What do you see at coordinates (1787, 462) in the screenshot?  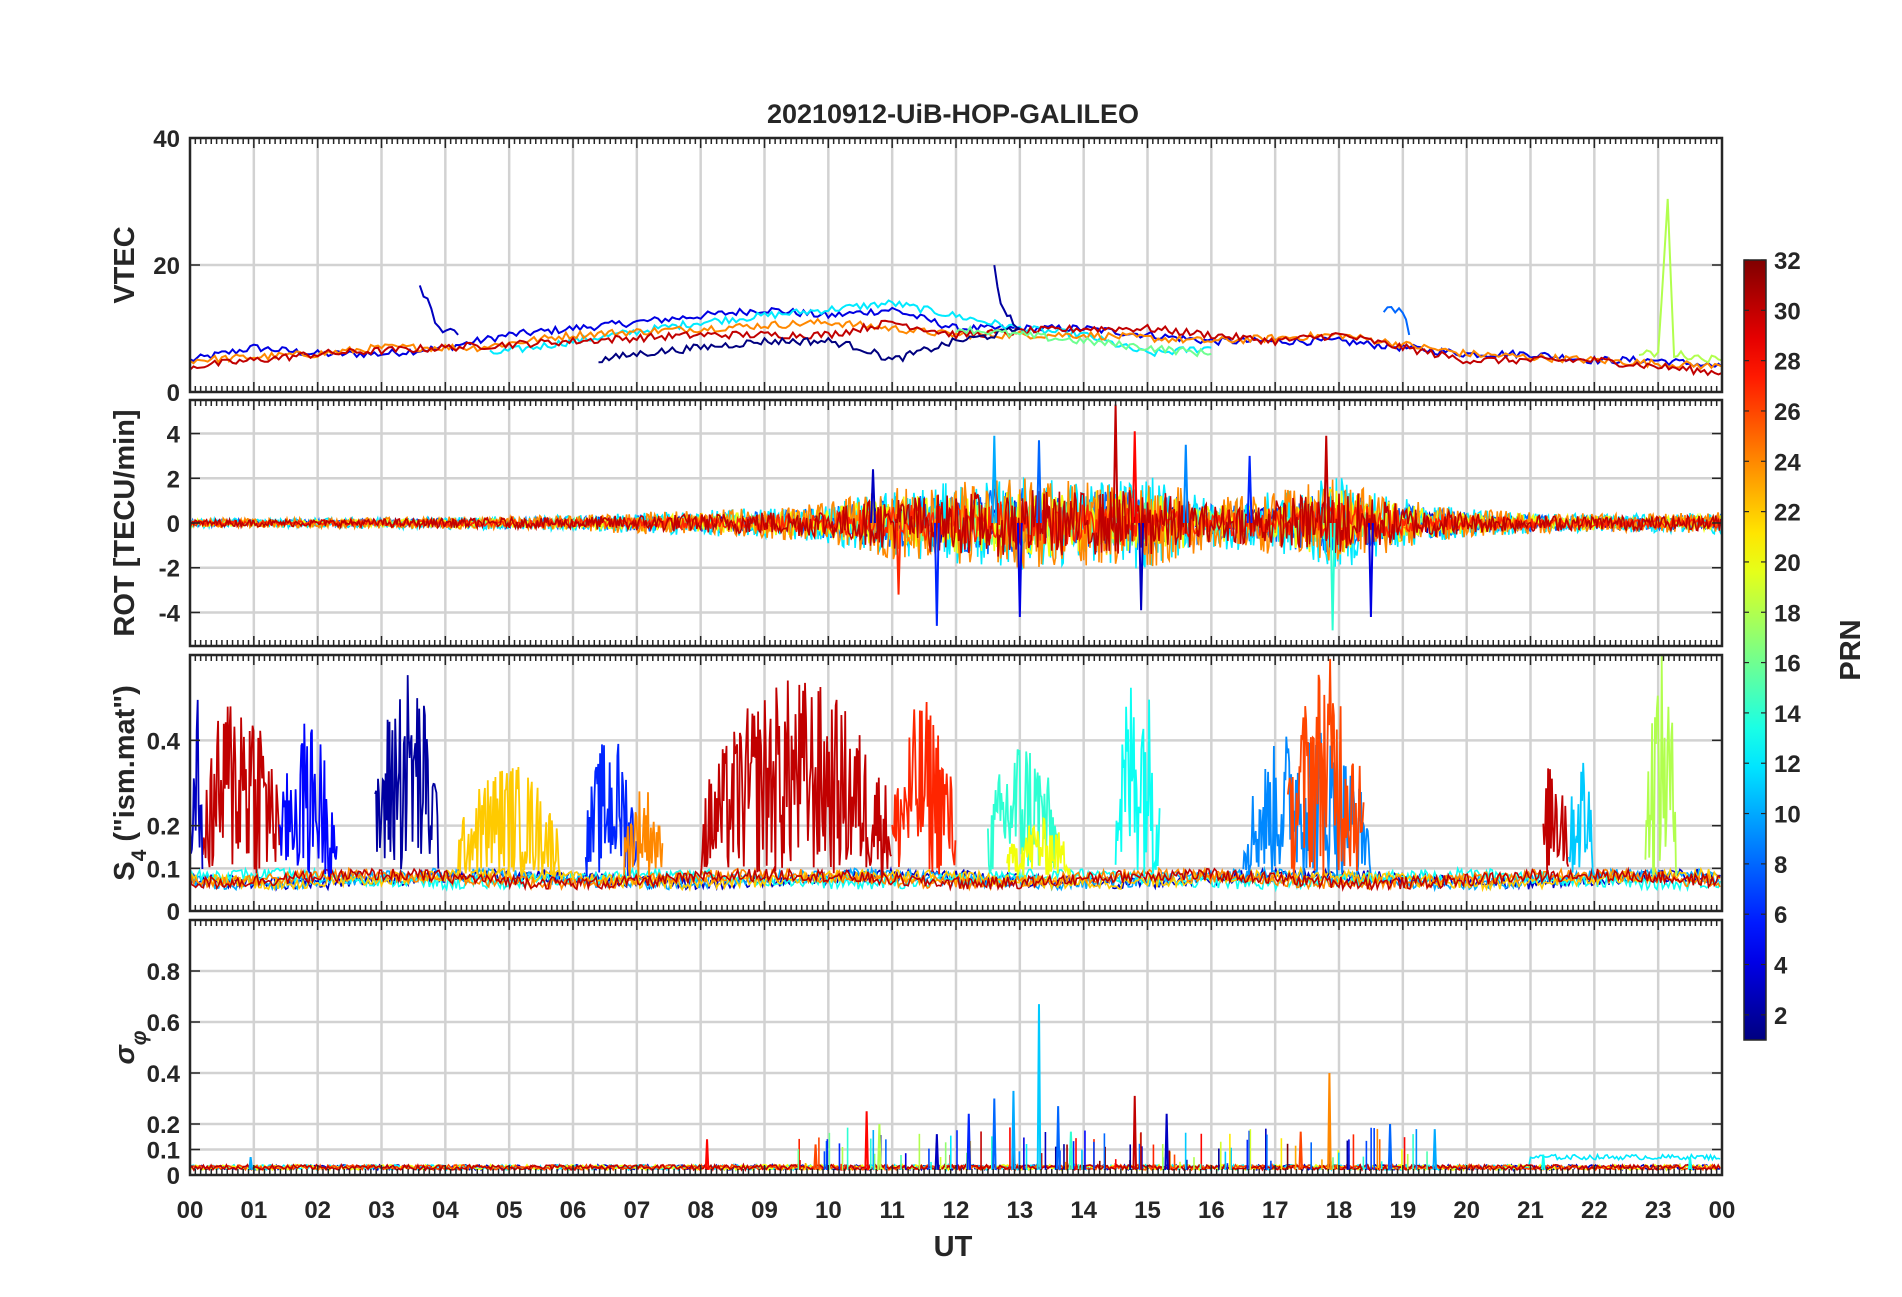 I see `colorbar-tick-label: 24` at bounding box center [1787, 462].